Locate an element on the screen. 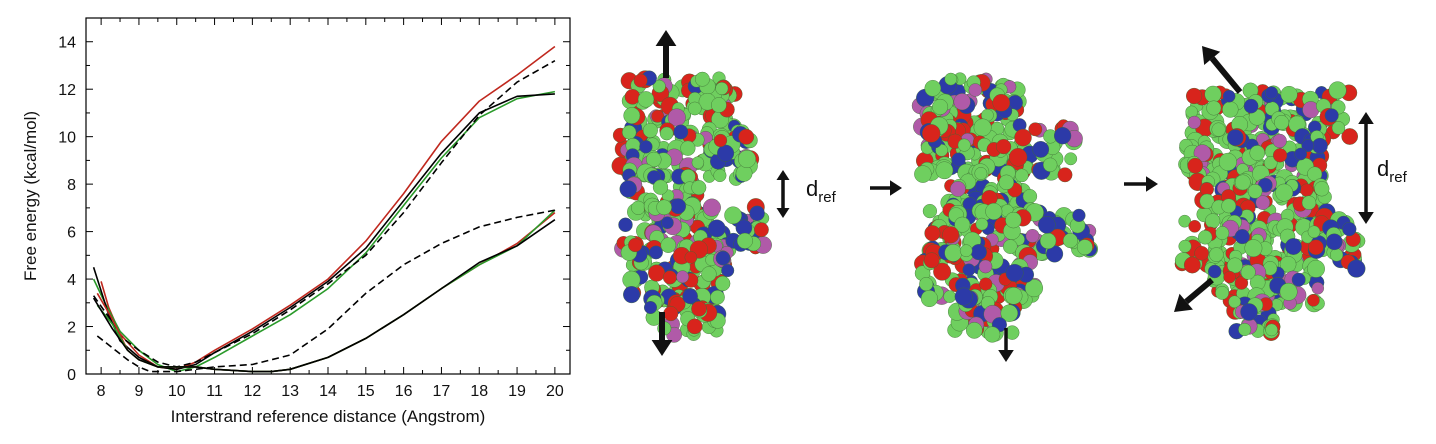  x-tick-label: 17 is located at coordinates (442, 391).